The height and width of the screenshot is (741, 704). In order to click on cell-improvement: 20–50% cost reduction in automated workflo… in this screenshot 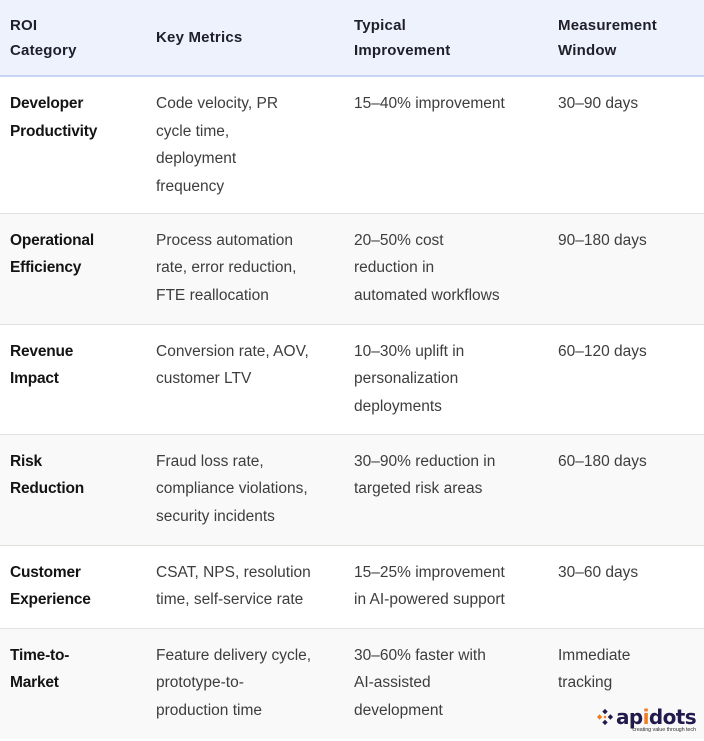, I will do `click(446, 269)`.